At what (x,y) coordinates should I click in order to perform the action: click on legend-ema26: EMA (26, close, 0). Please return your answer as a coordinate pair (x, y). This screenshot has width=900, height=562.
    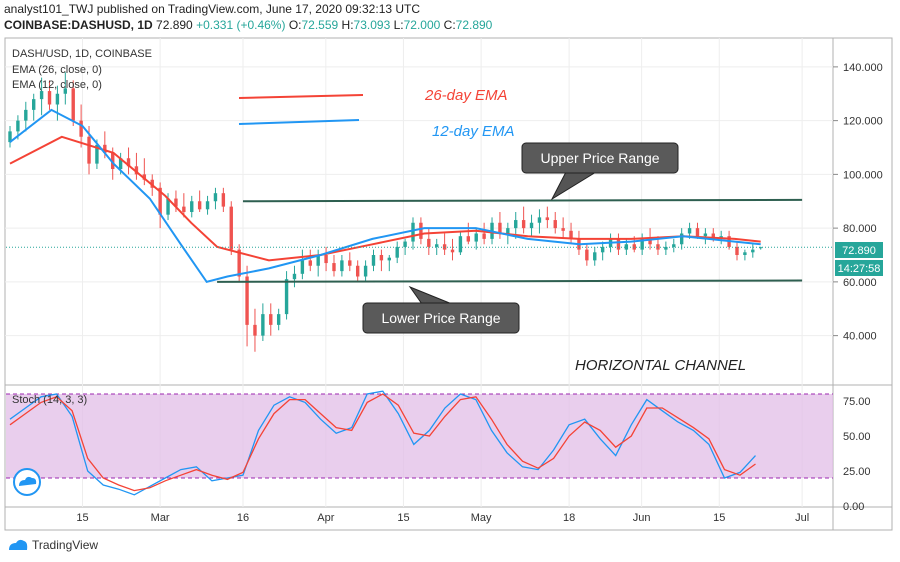
    Looking at the image, I should click on (57, 70).